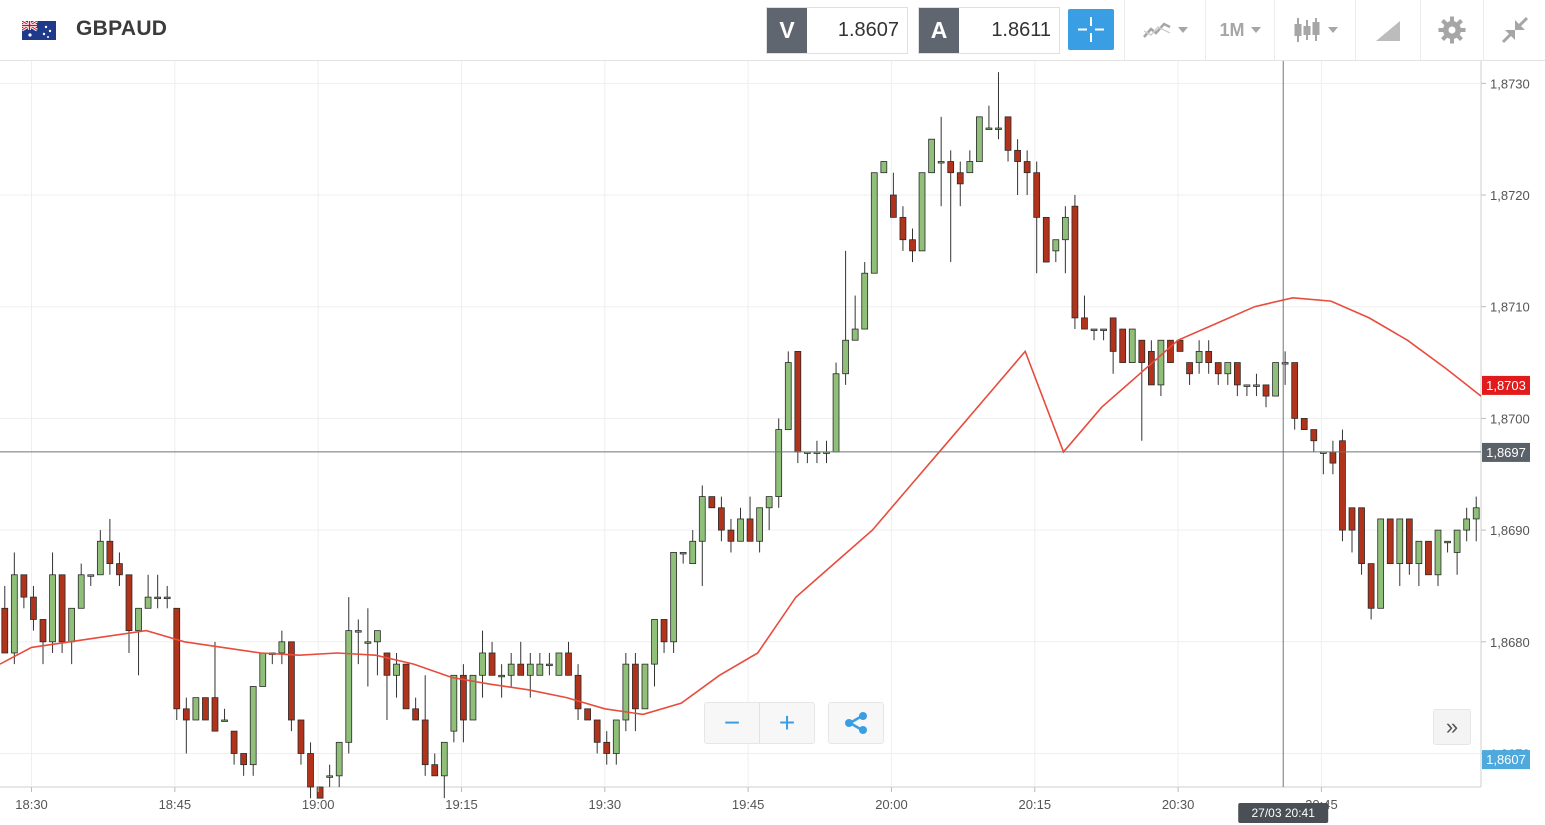  I want to click on drawing-pen-icon, so click(1388, 31).